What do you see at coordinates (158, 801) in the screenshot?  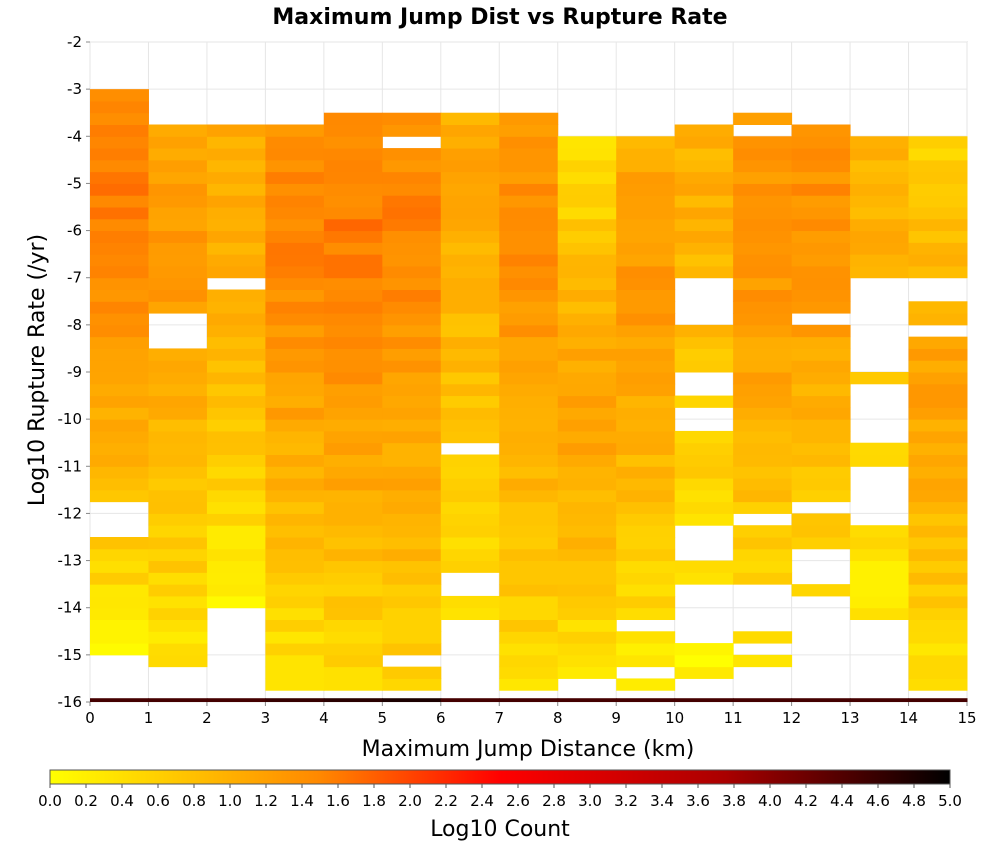 I see `colorbar-tick-label: 0.6` at bounding box center [158, 801].